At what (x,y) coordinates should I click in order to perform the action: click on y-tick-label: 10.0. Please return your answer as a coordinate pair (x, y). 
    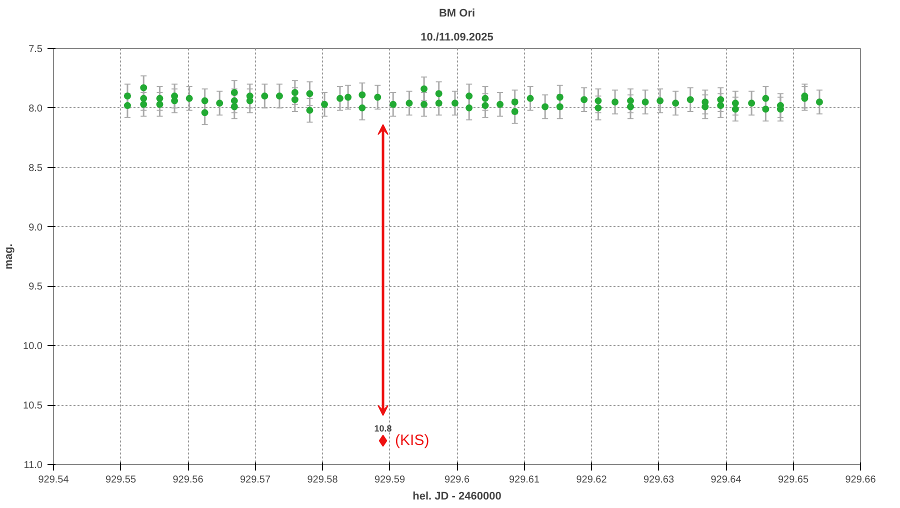
    Looking at the image, I should click on (33, 346).